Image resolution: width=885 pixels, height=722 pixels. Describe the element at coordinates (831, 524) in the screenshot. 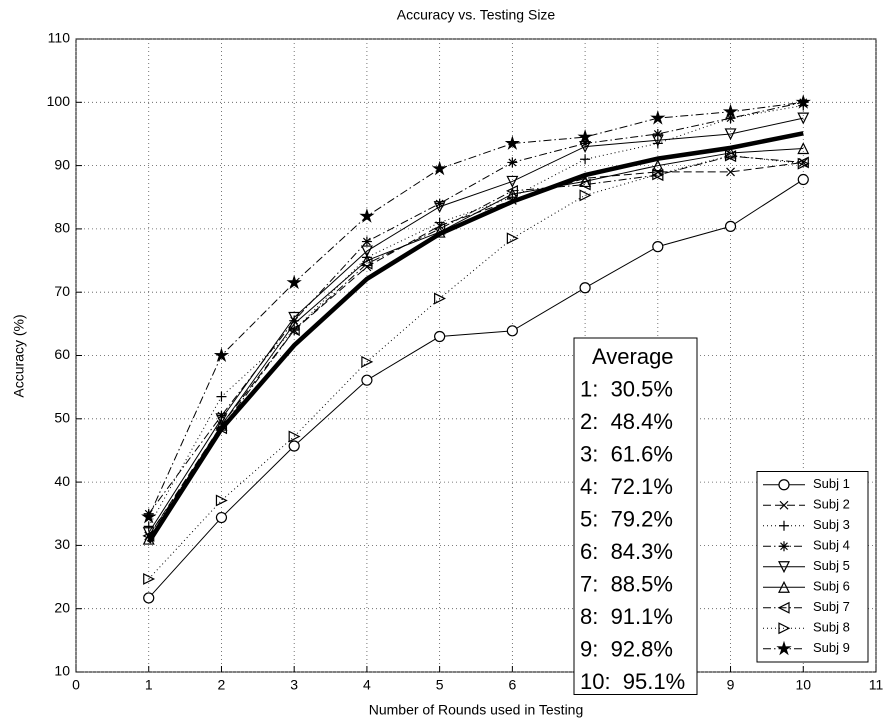

I see `legend-label: Subj 3` at that location.